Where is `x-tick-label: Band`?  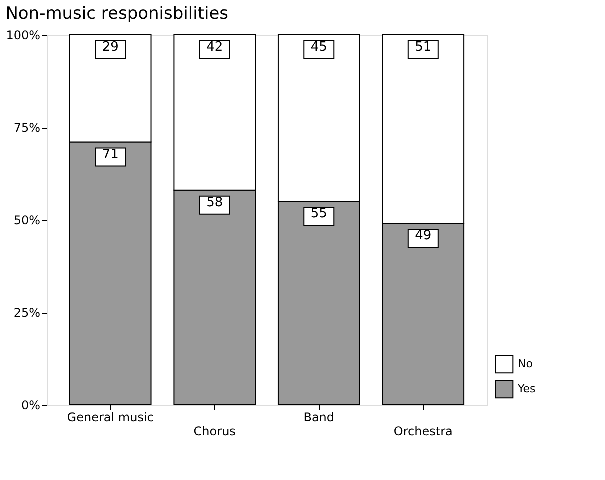 x-tick-label: Band is located at coordinates (319, 417).